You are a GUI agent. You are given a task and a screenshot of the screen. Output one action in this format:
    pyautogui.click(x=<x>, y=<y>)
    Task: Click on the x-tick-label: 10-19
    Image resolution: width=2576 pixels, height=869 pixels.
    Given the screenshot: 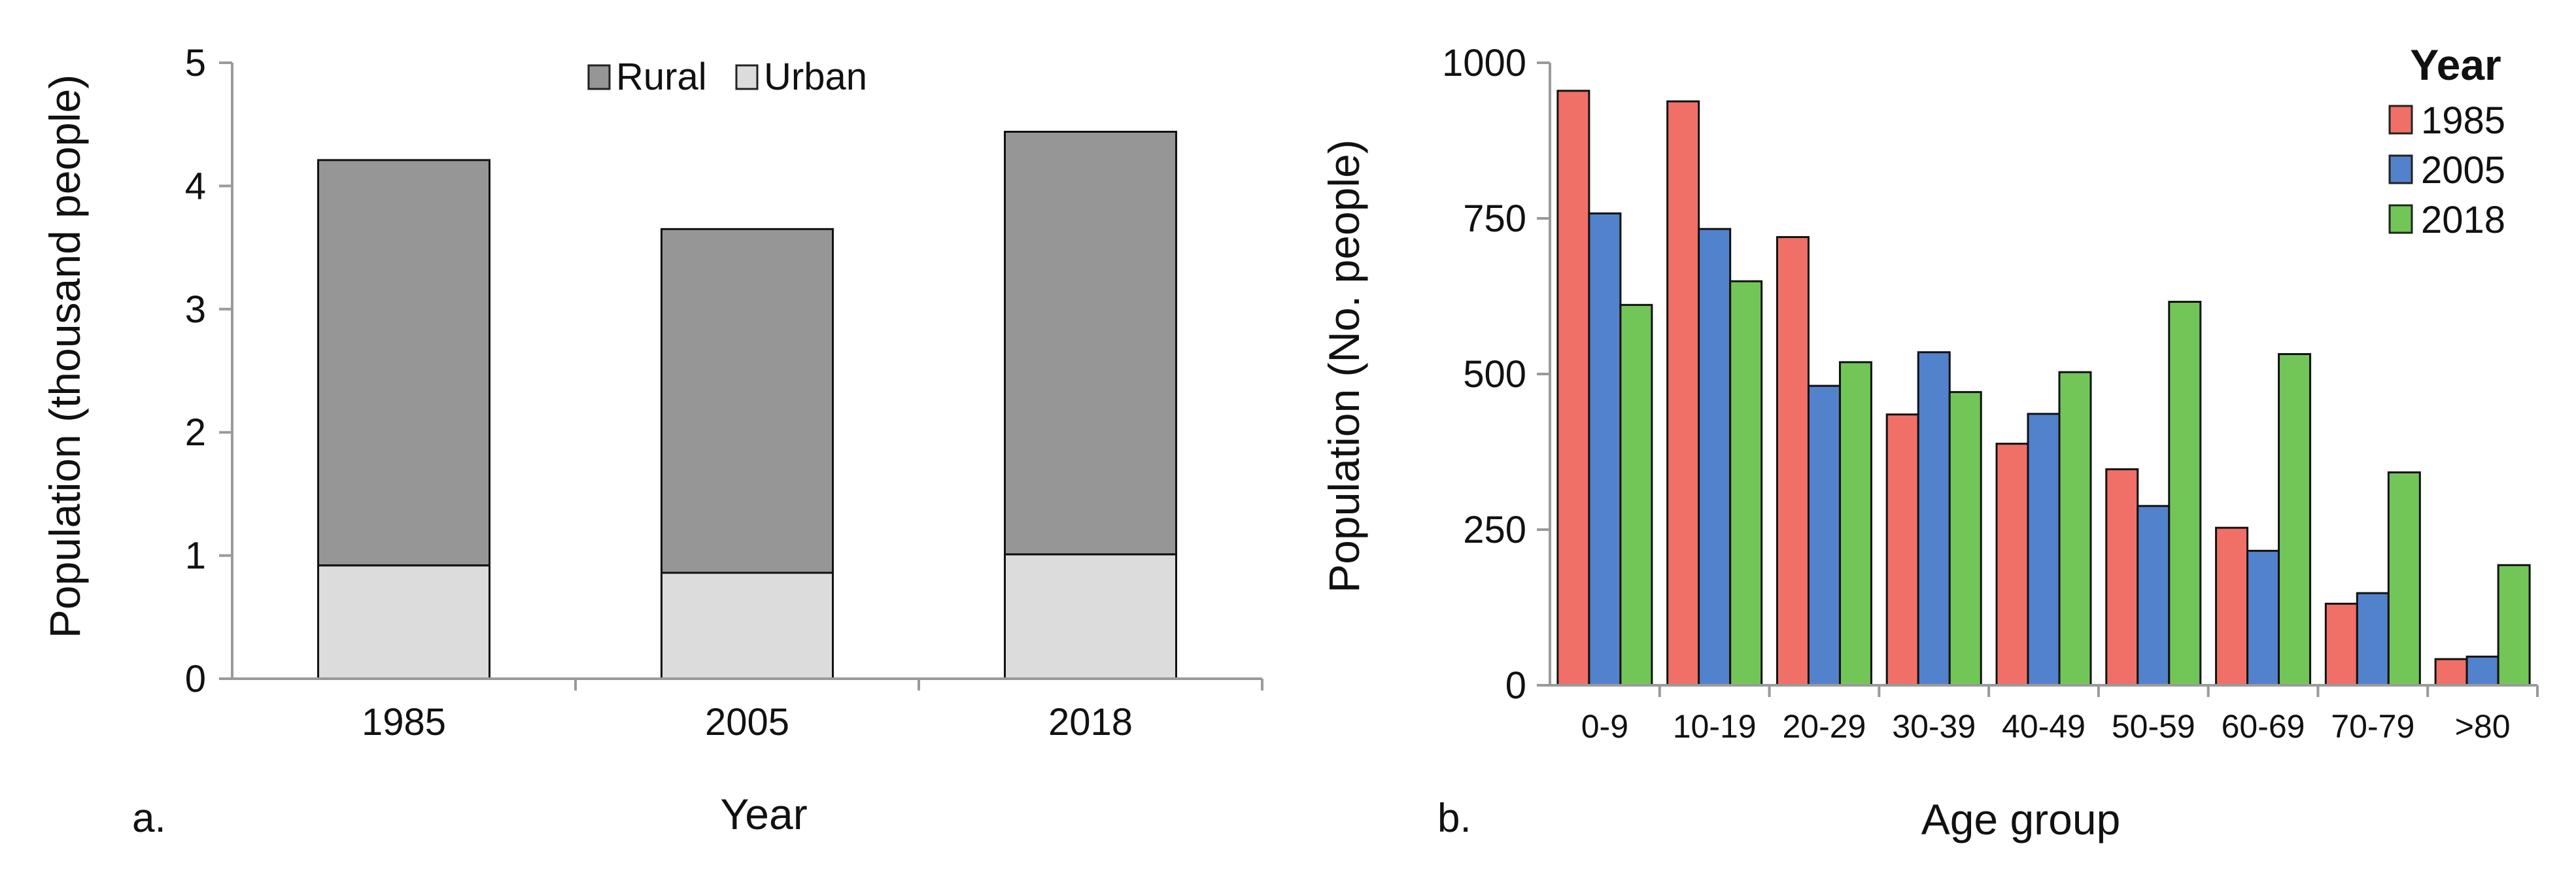 What is the action you would take?
    pyautogui.click(x=1715, y=727)
    